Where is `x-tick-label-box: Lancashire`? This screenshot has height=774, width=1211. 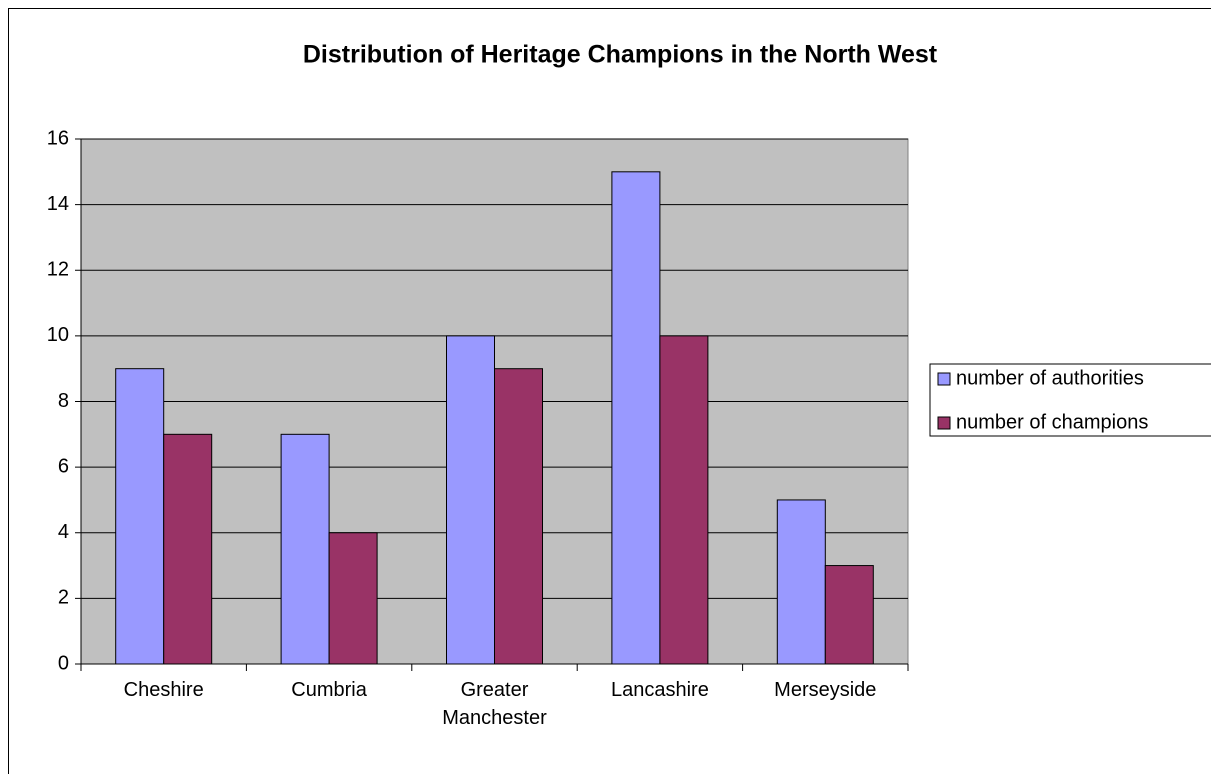 x-tick-label-box: Lancashire is located at coordinates (659, 690).